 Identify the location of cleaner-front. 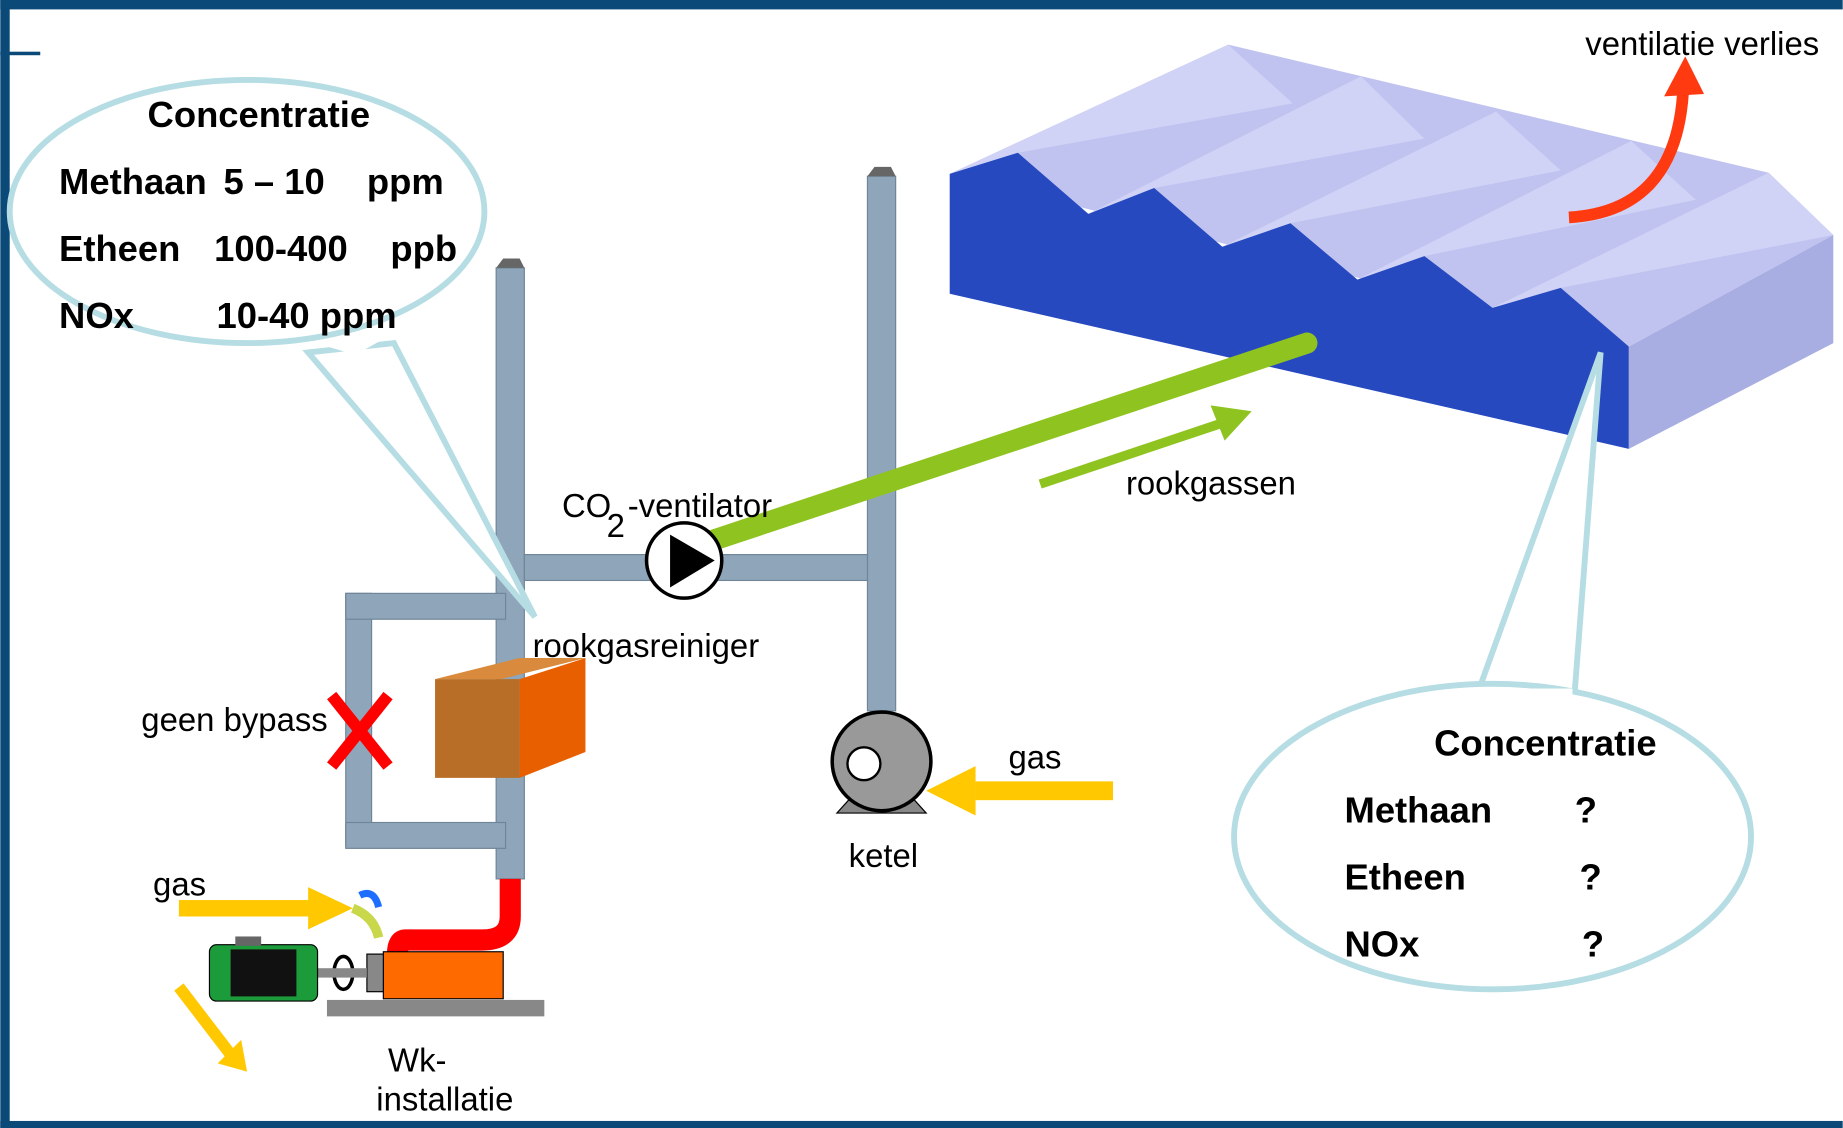
(477, 728).